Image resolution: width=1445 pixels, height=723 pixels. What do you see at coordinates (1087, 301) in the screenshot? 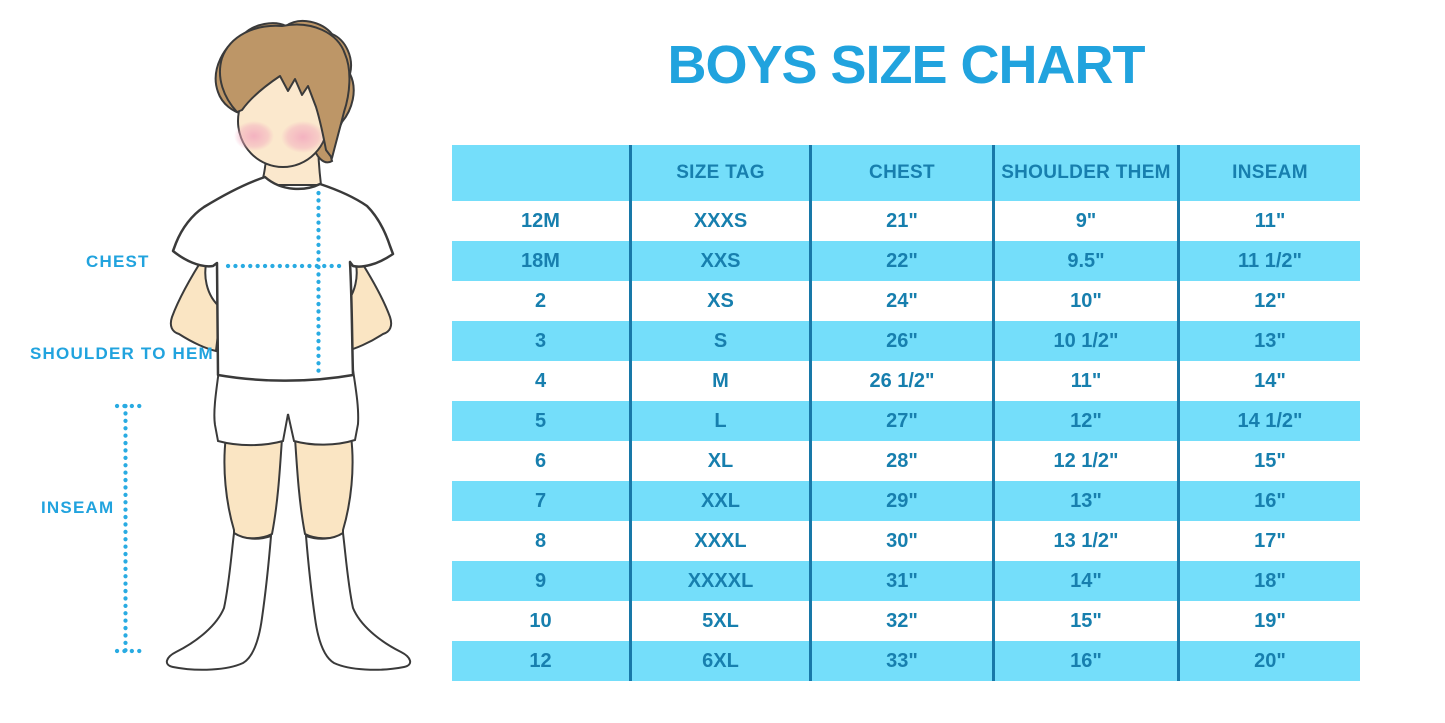
I see `table-cell: 10"` at bounding box center [1087, 301].